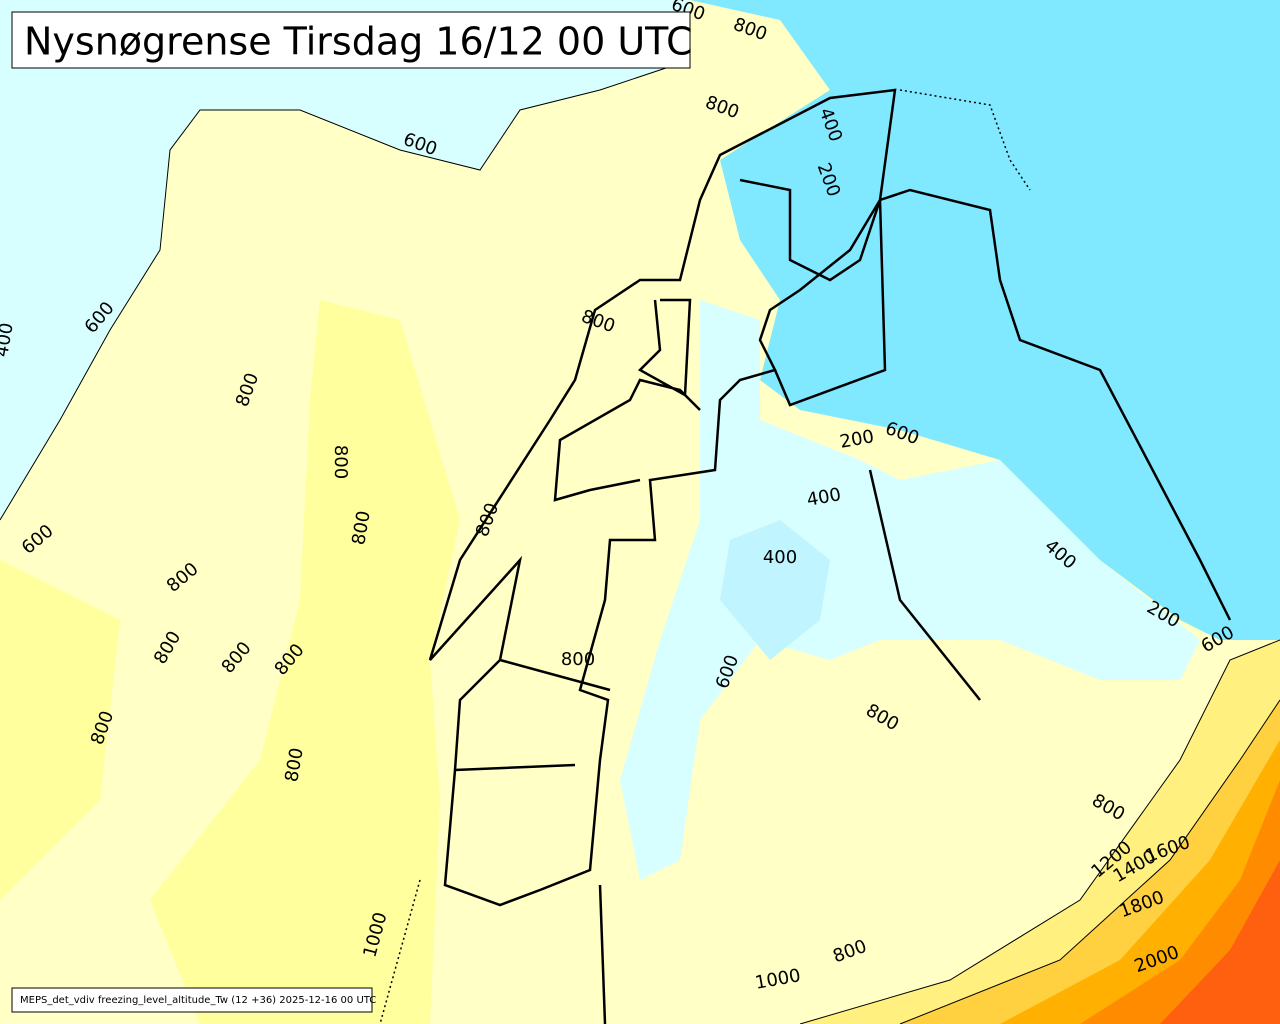  Describe the element at coordinates (1220, 942) in the screenshot. I see `warm-band` at that location.